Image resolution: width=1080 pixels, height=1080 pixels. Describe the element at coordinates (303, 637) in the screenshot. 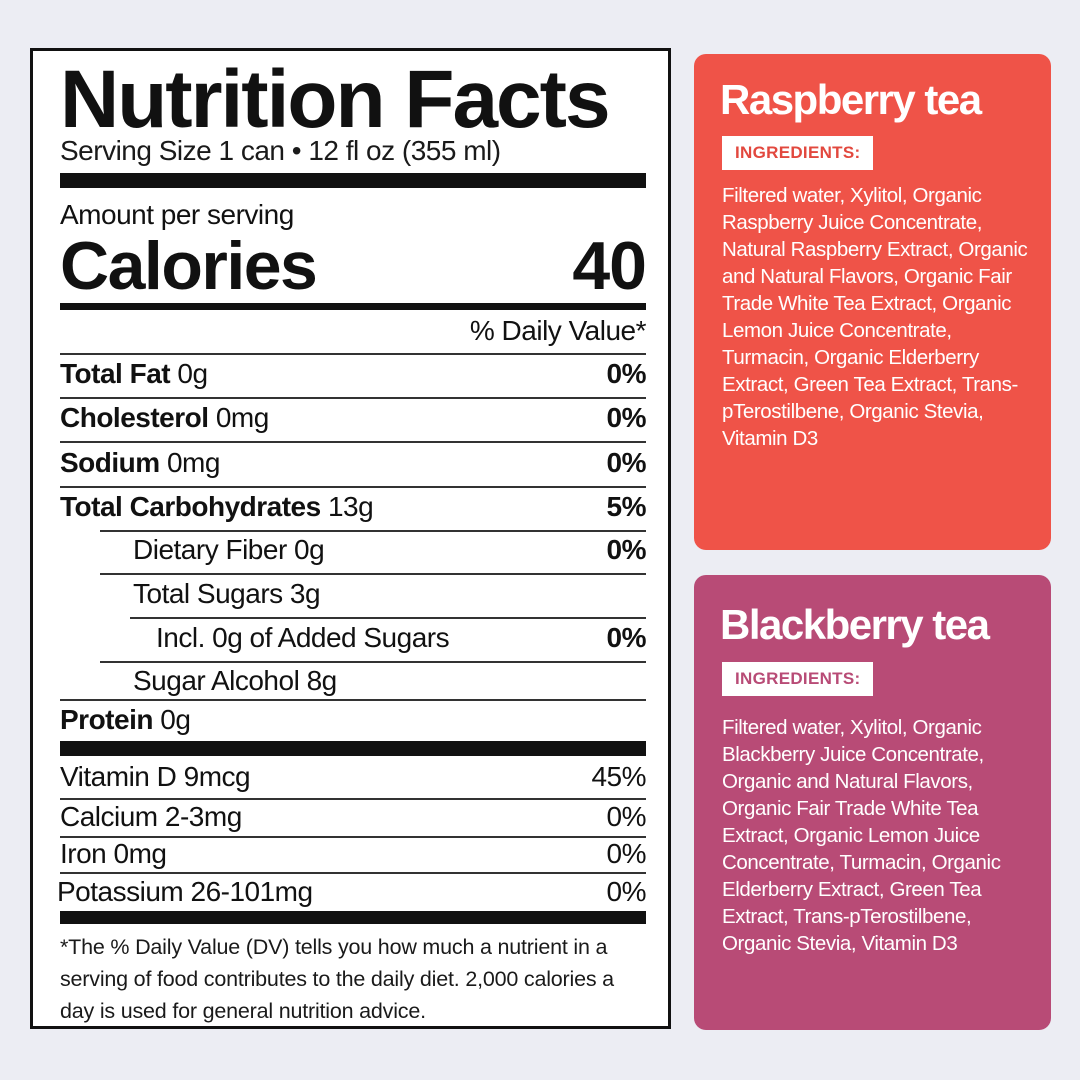

I see `nutrient-name: Incl. 0g of Added Sugars` at that location.